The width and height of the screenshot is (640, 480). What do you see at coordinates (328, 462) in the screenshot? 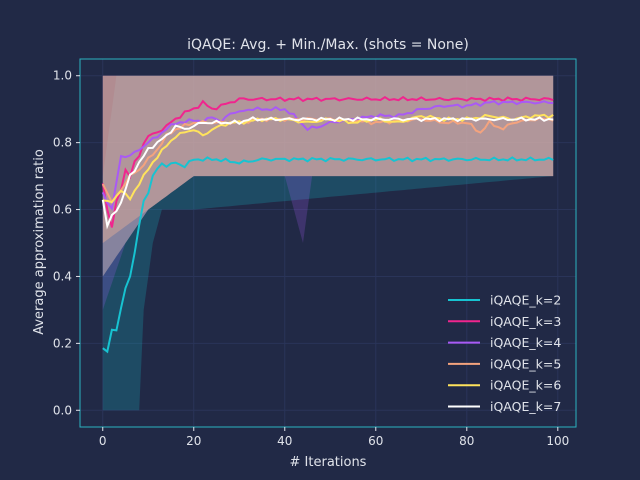
I see `x-axis-label: # Iterations` at bounding box center [328, 462].